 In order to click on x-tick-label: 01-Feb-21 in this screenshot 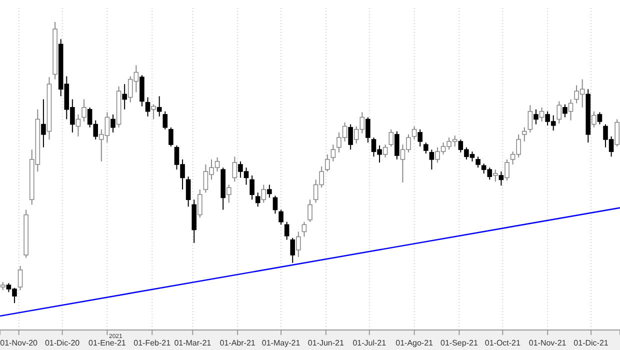, I will do `click(153, 343)`.